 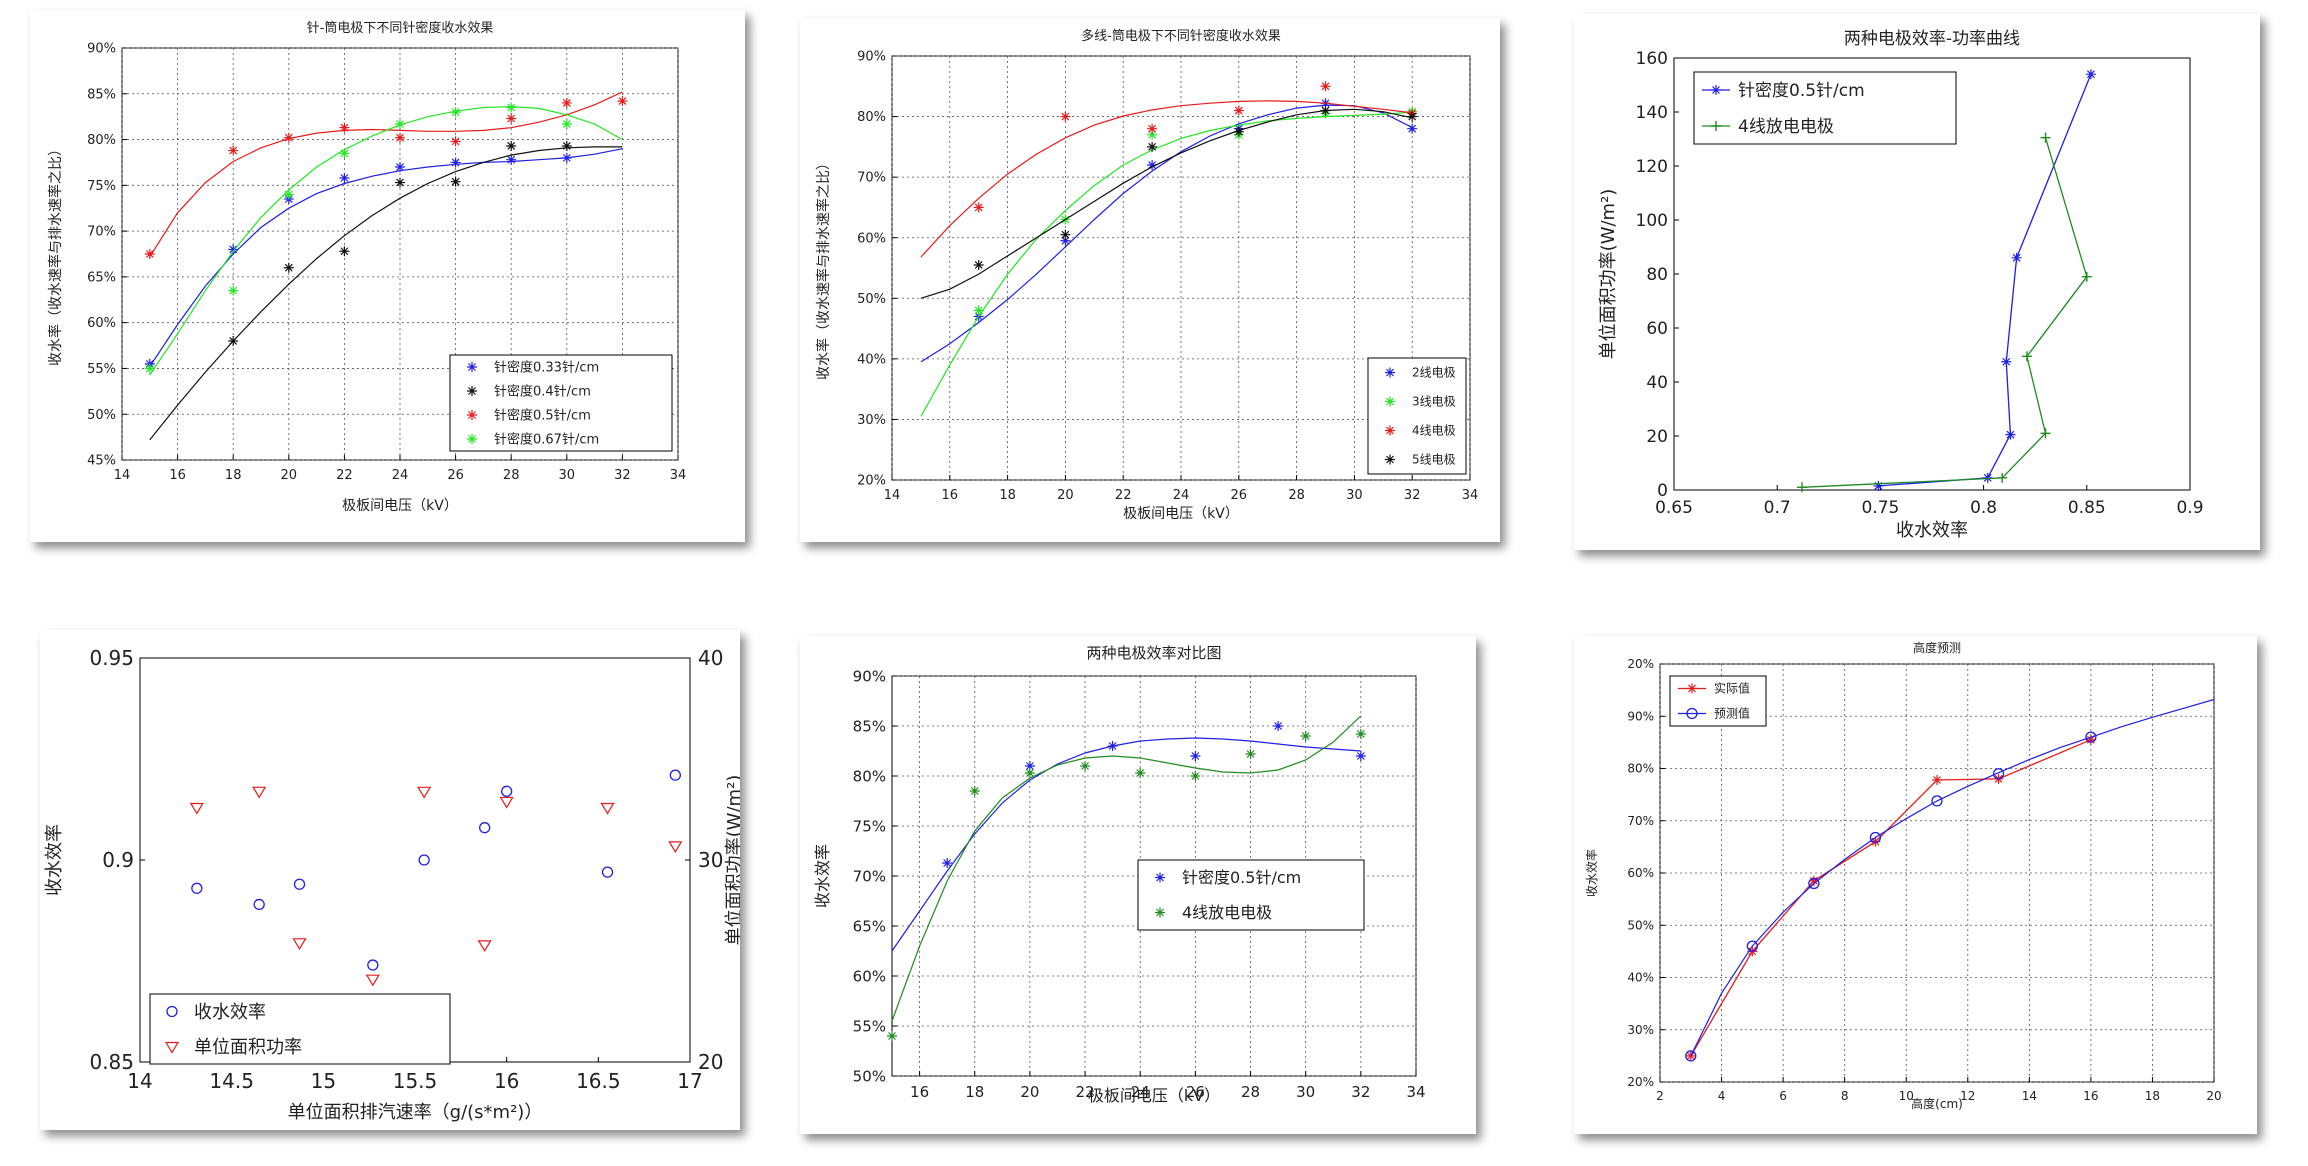 I want to click on legend-label: 3线电极, so click(x=1434, y=402).